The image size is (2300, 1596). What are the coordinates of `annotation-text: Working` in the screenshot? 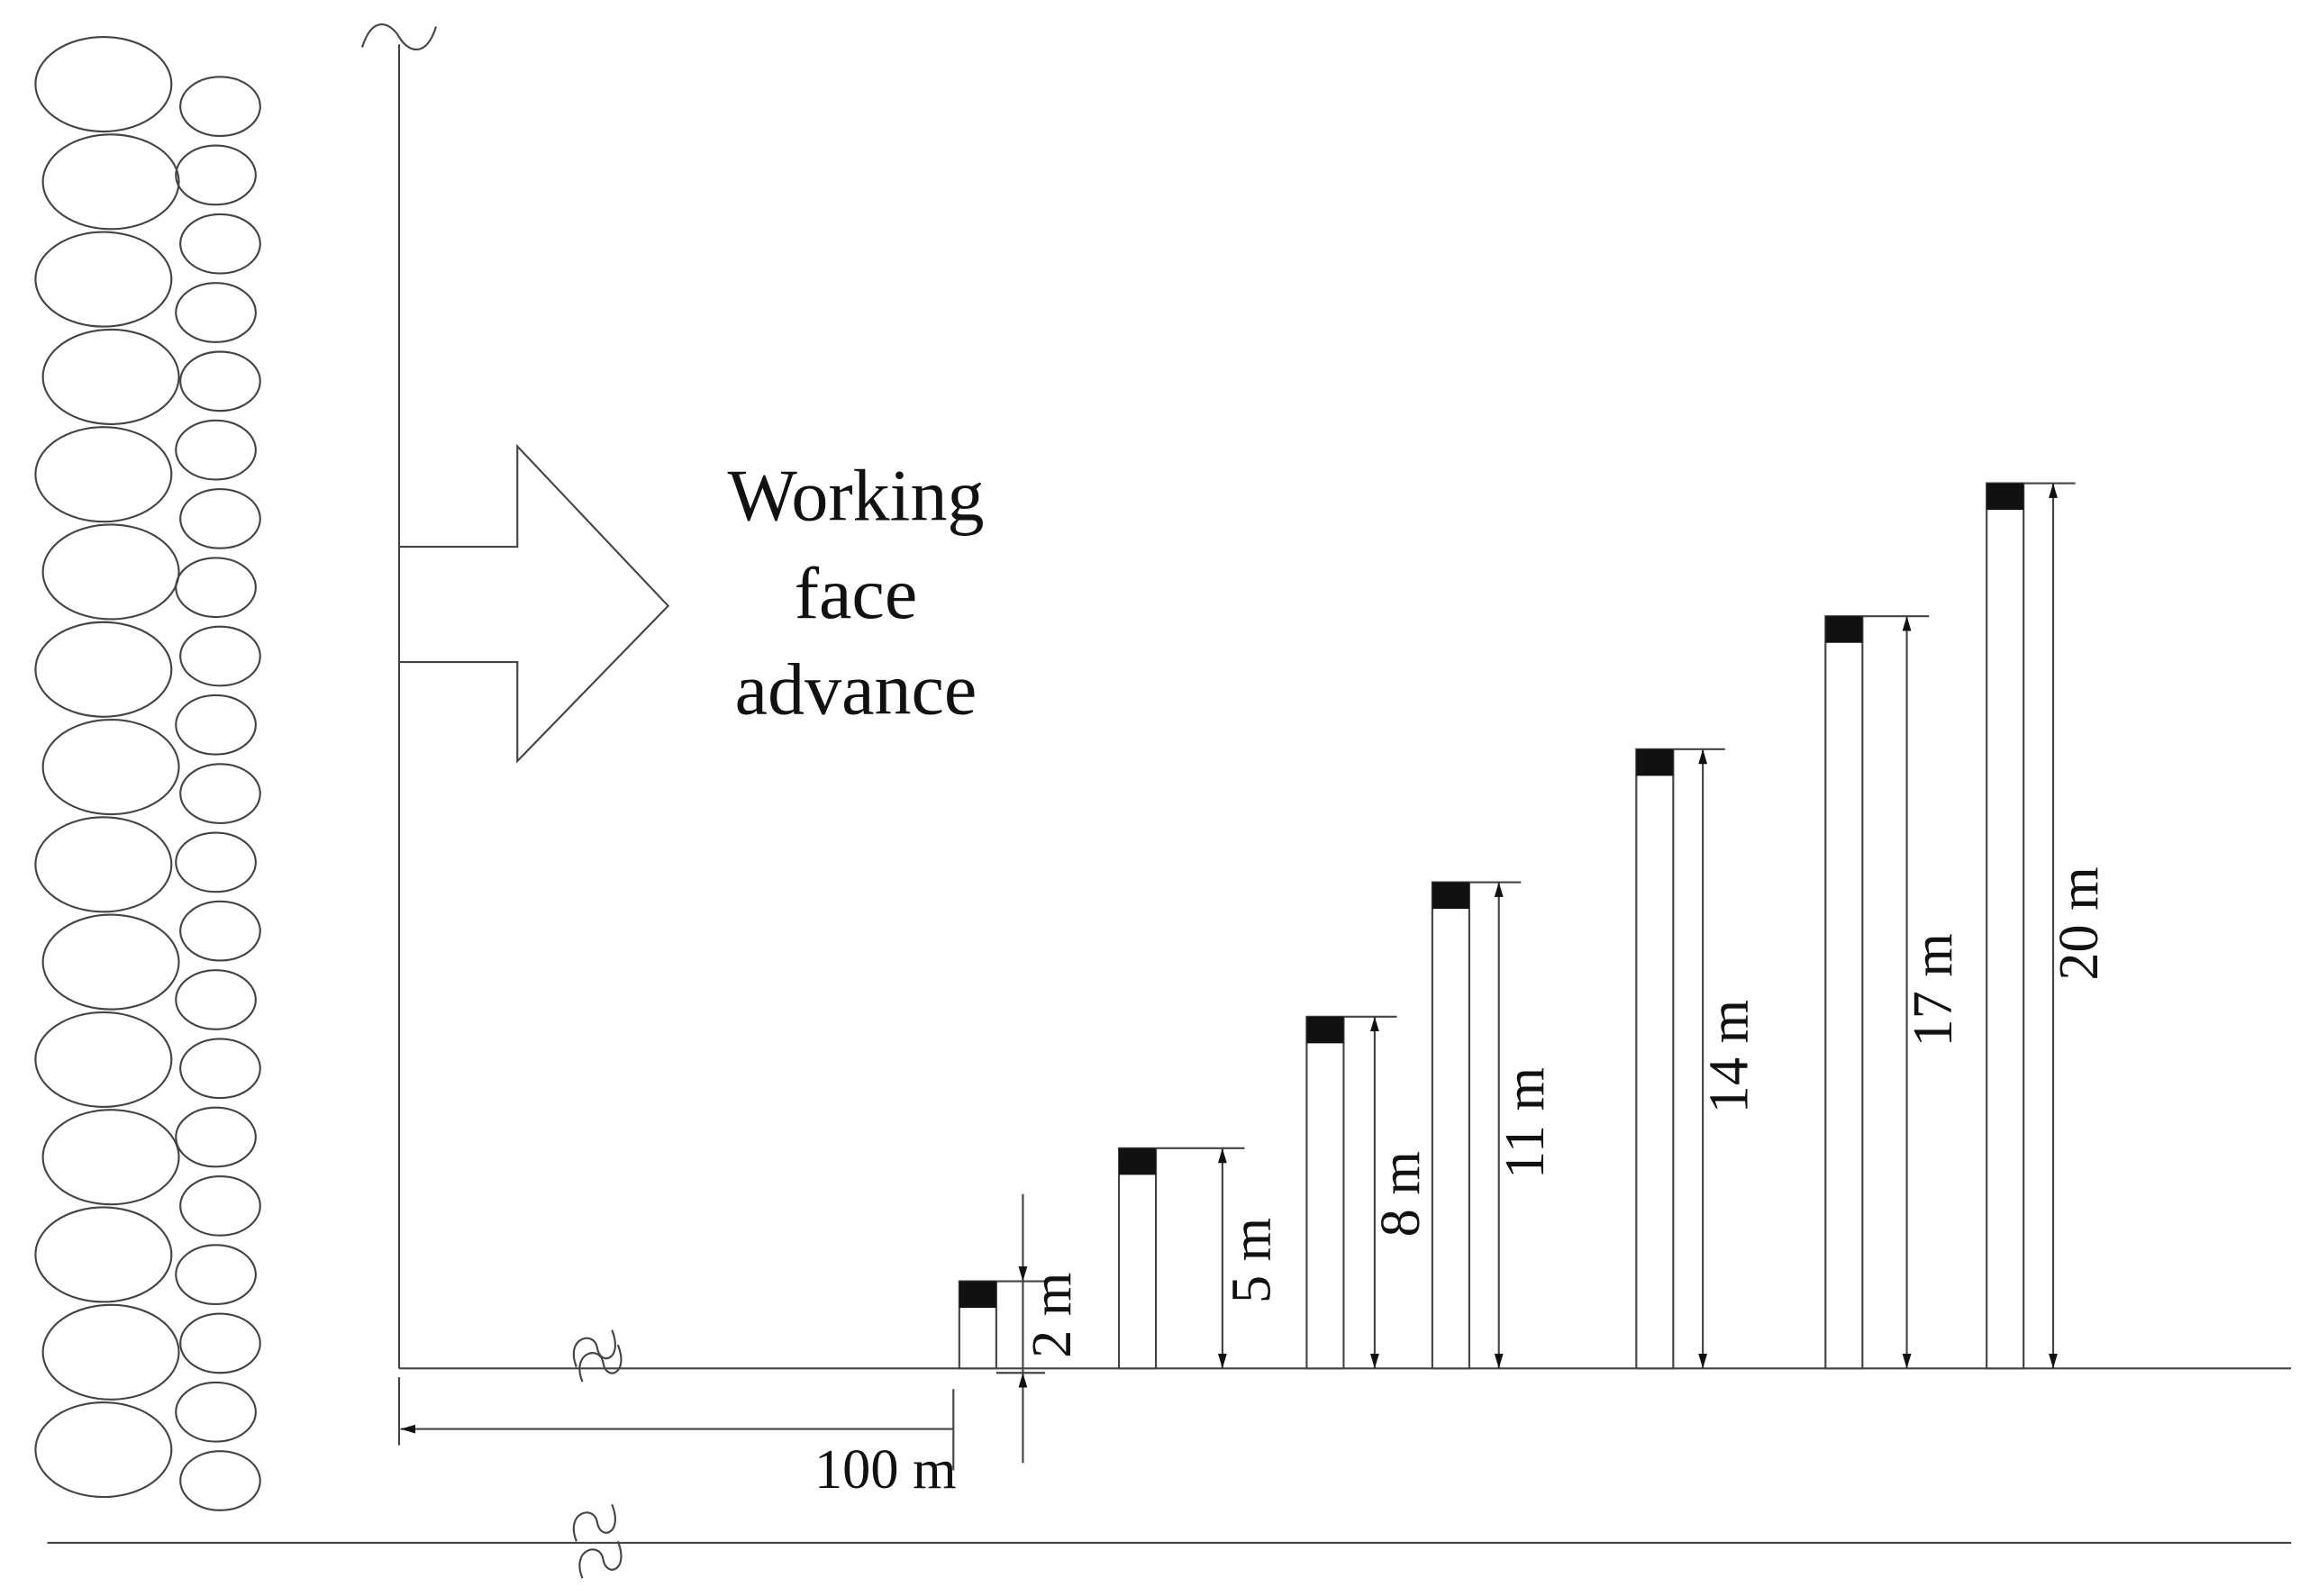 It's located at (856, 496).